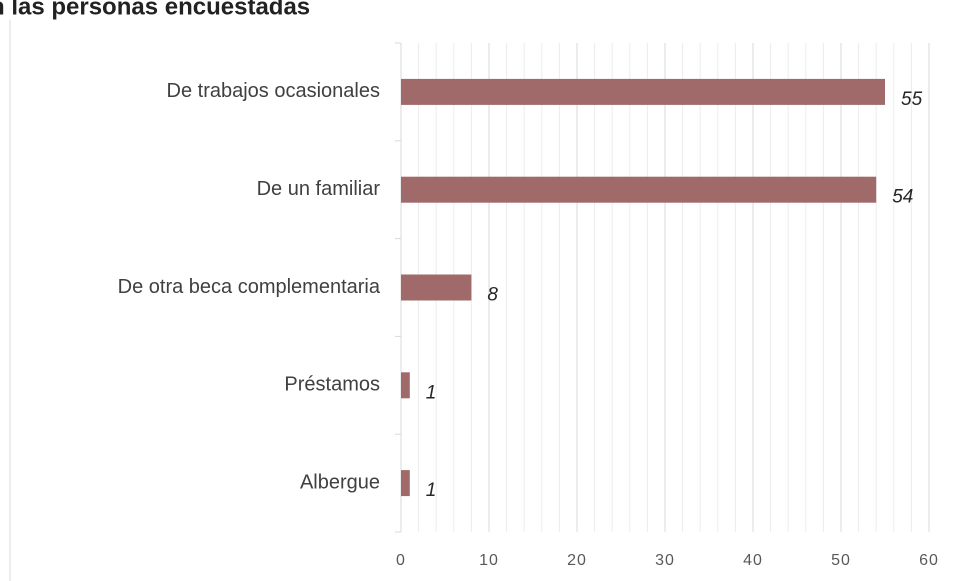  I want to click on data-label: 55, so click(912, 99).